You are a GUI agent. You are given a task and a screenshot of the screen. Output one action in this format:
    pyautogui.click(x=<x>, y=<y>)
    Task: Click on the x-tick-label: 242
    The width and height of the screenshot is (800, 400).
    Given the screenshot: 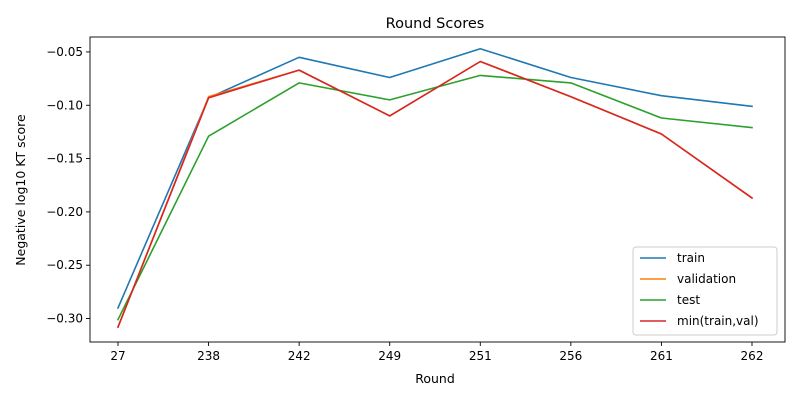 What is the action you would take?
    pyautogui.click(x=299, y=356)
    